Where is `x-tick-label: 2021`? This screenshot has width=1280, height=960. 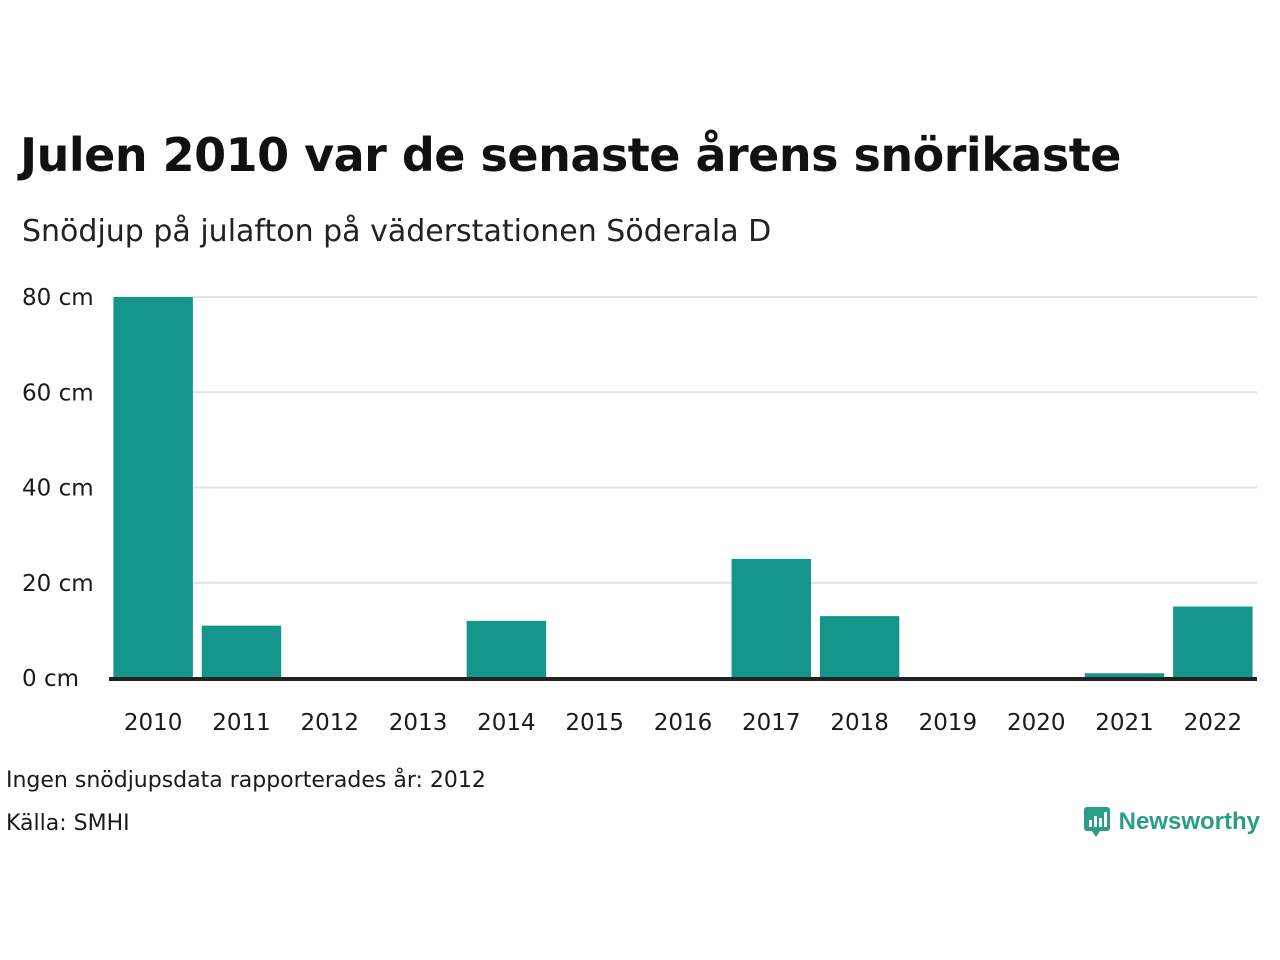
x-tick-label: 2021 is located at coordinates (1124, 723).